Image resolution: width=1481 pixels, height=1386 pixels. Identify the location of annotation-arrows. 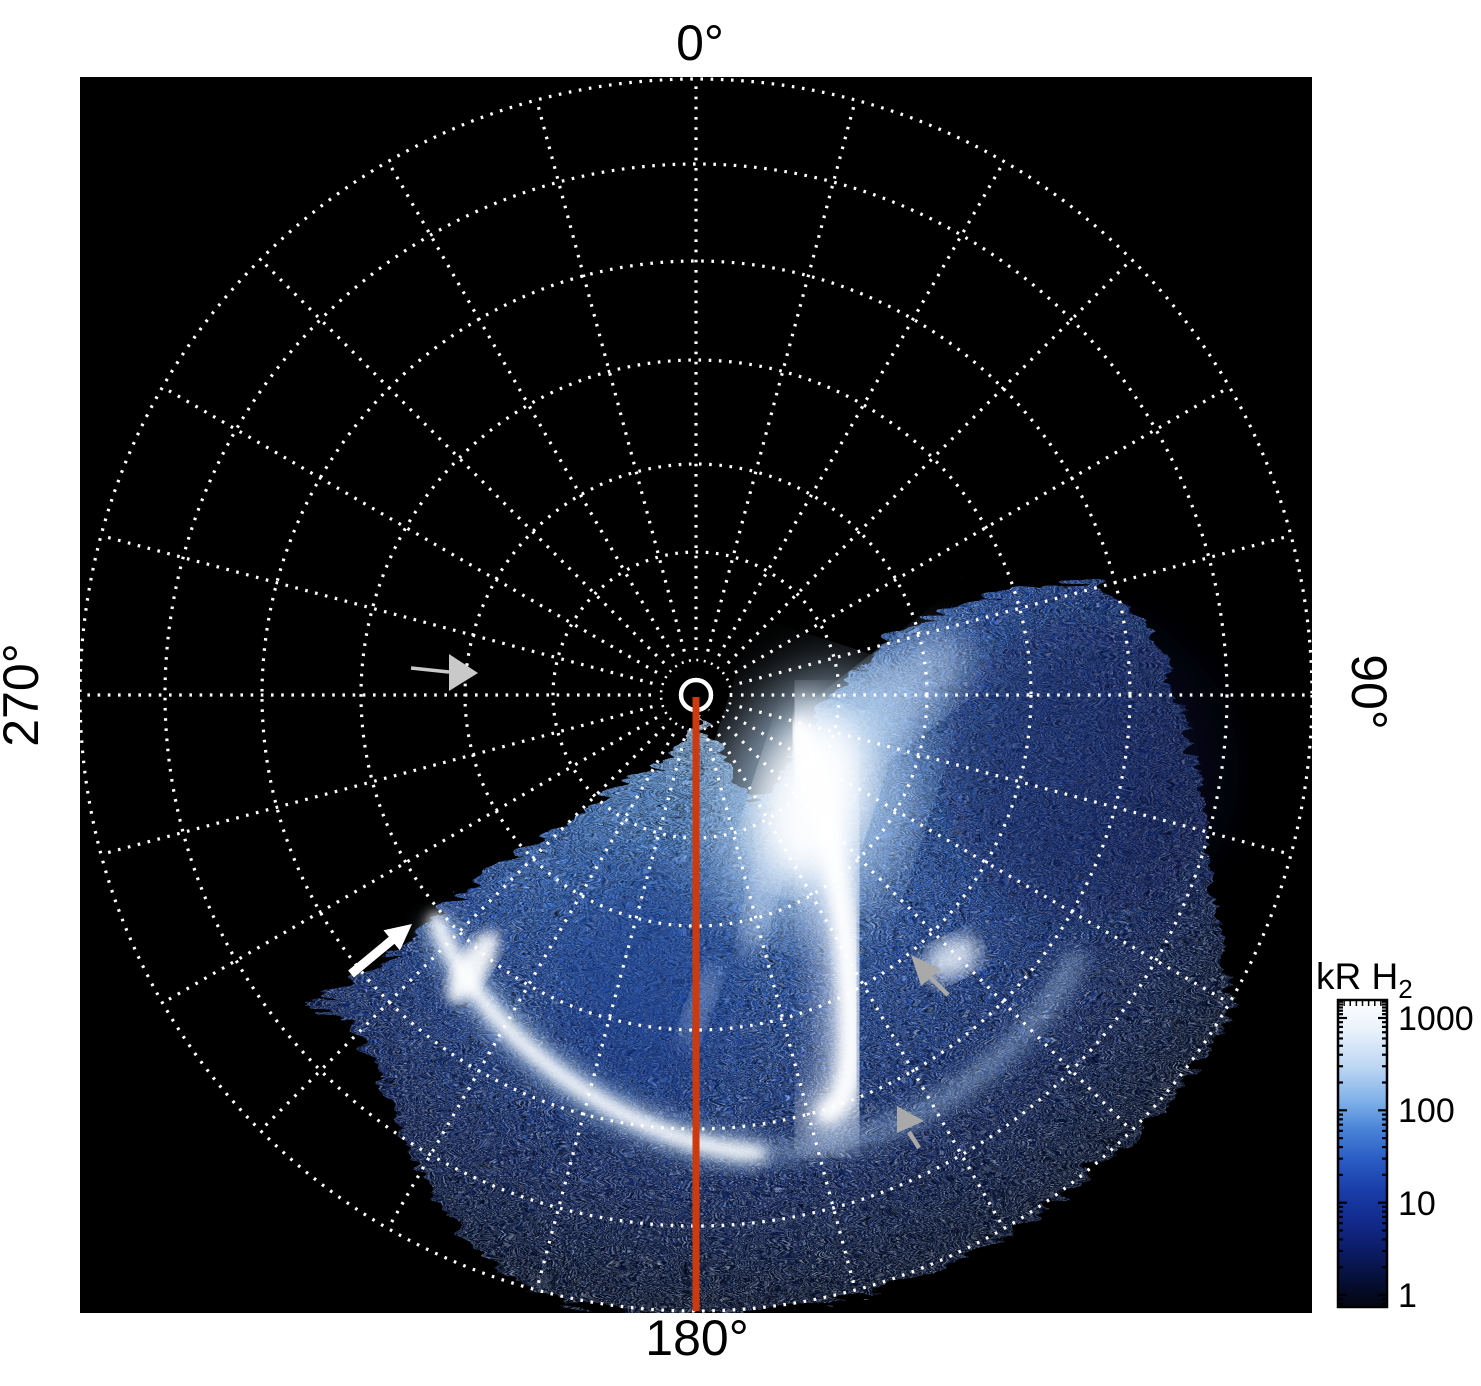
(649, 902).